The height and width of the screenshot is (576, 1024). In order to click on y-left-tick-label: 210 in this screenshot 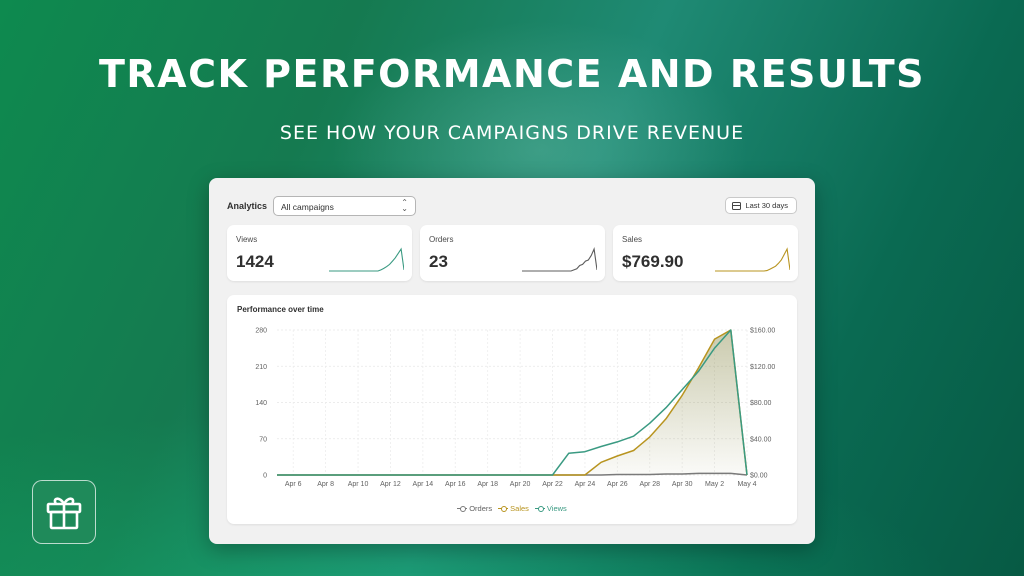, I will do `click(261, 367)`.